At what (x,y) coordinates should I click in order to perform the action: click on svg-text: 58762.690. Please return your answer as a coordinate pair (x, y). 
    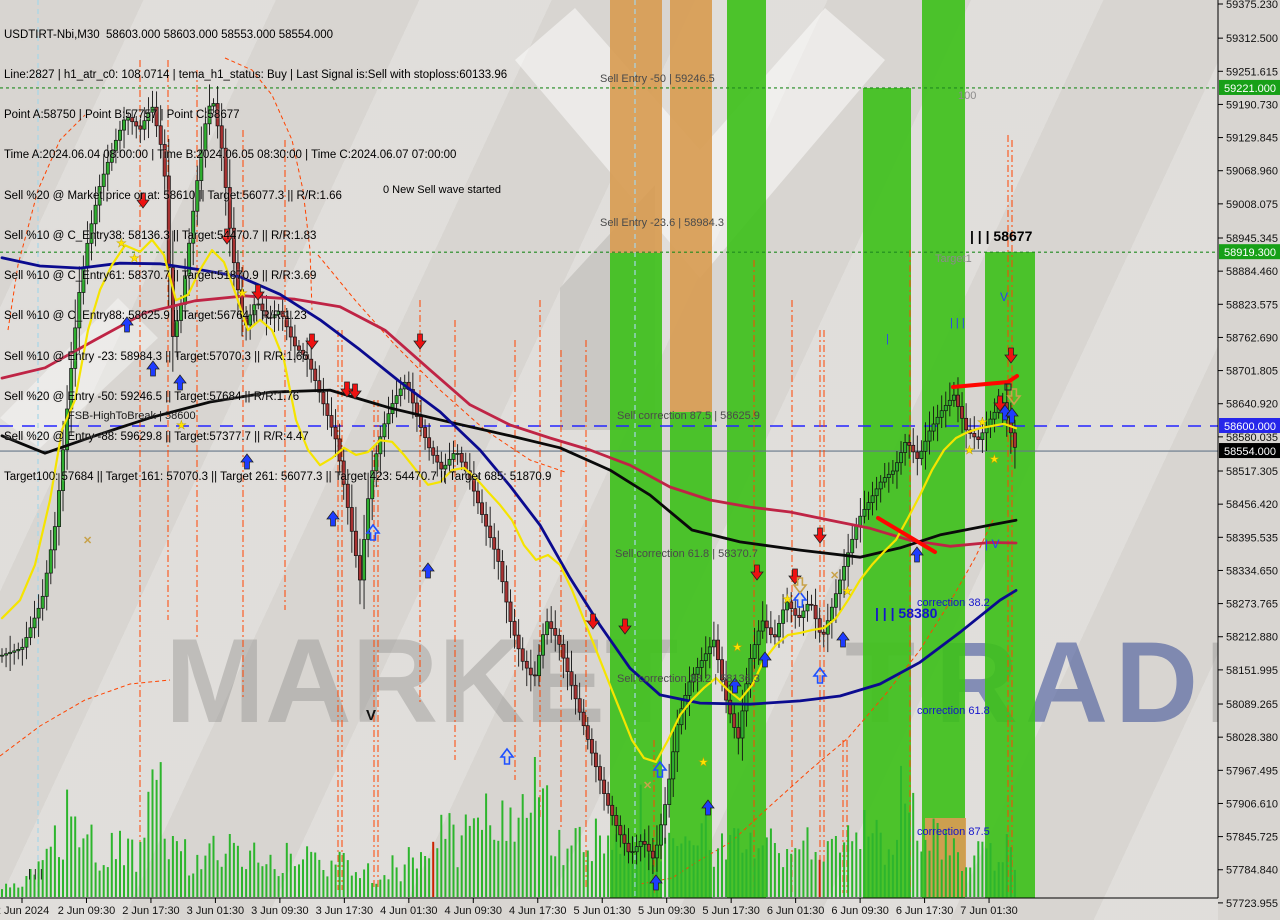
    Looking at the image, I should click on (1252, 338).